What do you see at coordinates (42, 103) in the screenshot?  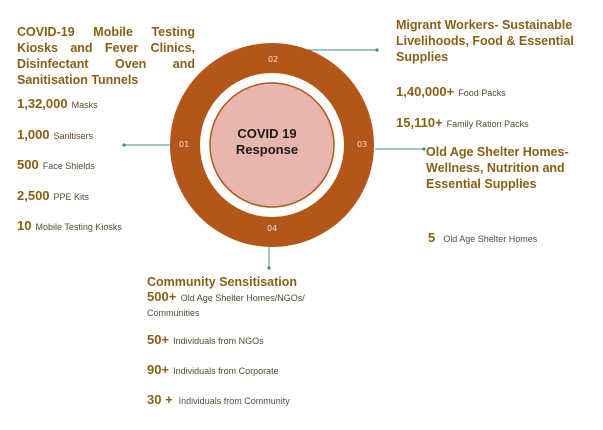 I see `left-item-num: 1,32,000` at bounding box center [42, 103].